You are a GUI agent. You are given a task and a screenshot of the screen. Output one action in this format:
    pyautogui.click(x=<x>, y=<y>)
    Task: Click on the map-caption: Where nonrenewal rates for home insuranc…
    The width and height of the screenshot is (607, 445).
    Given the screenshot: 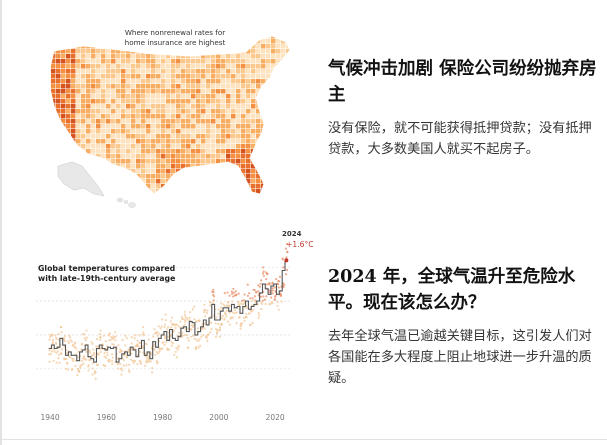 What is the action you would take?
    pyautogui.click(x=175, y=37)
    